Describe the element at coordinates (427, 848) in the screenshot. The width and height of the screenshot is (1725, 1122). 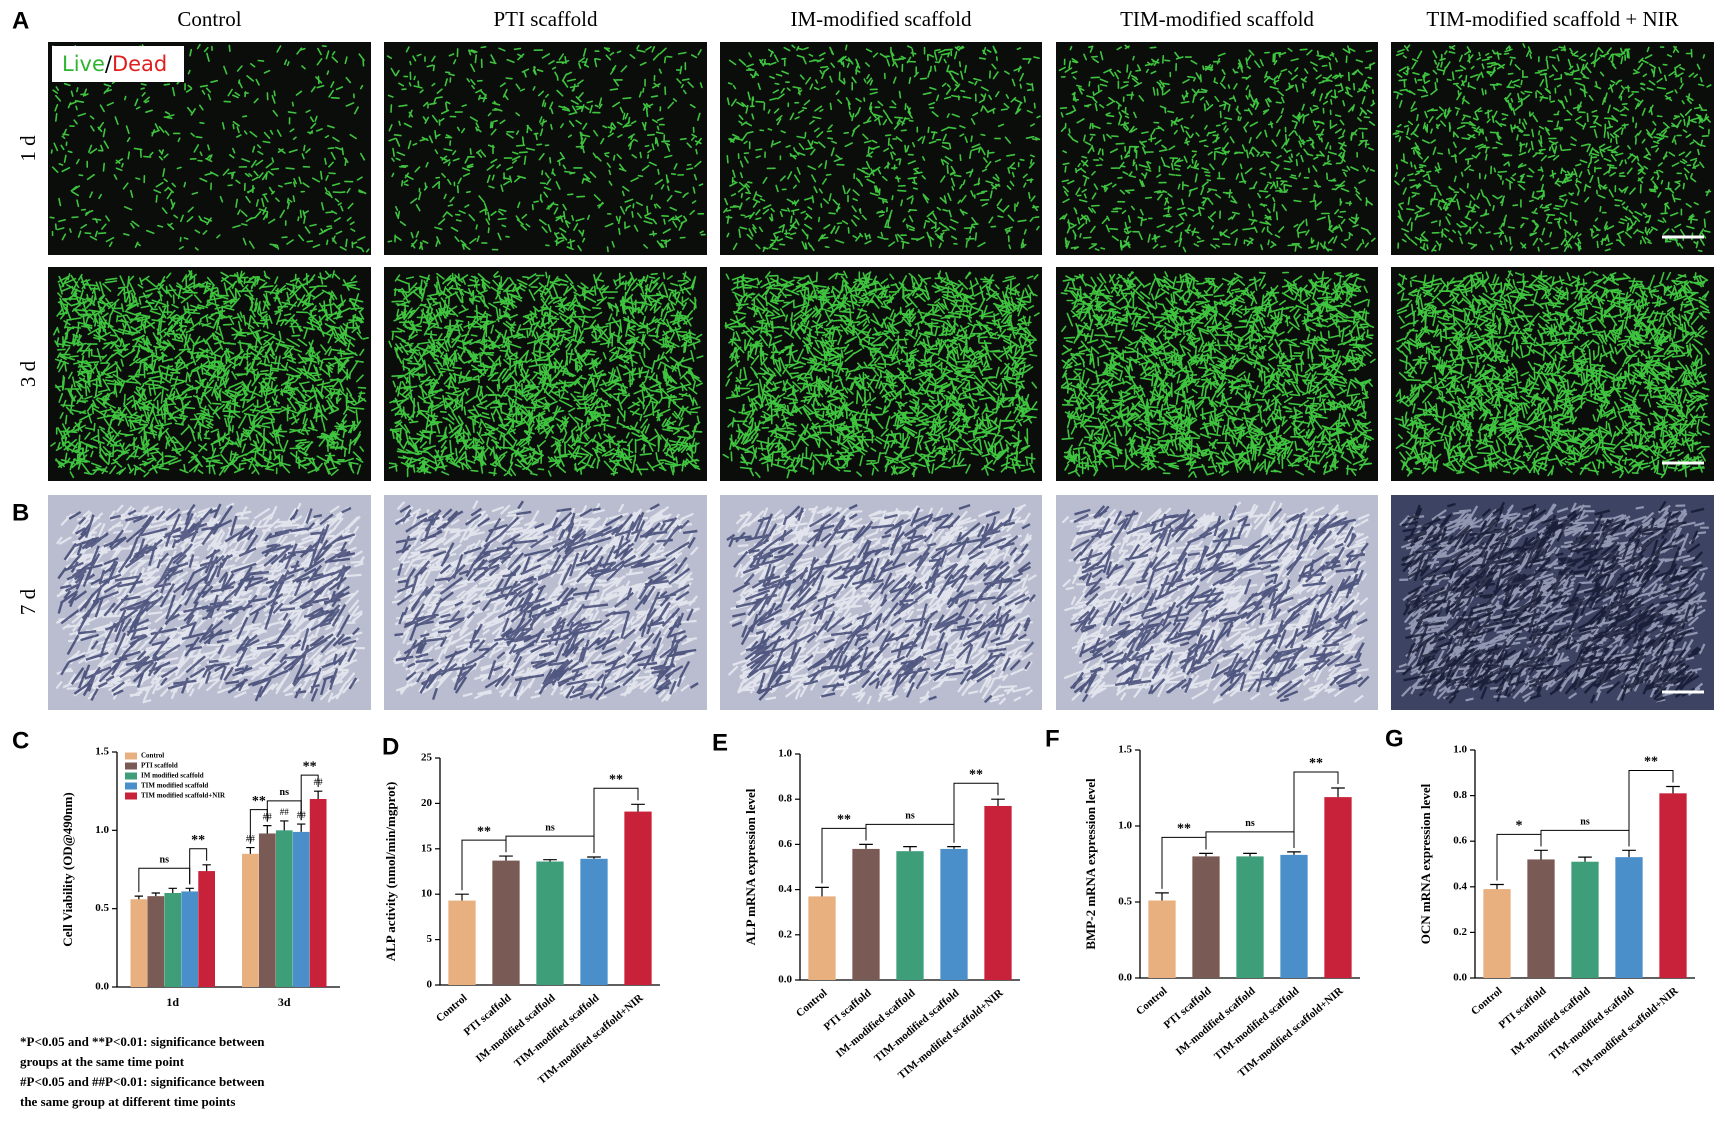
I see `y-tick-label: 15` at that location.